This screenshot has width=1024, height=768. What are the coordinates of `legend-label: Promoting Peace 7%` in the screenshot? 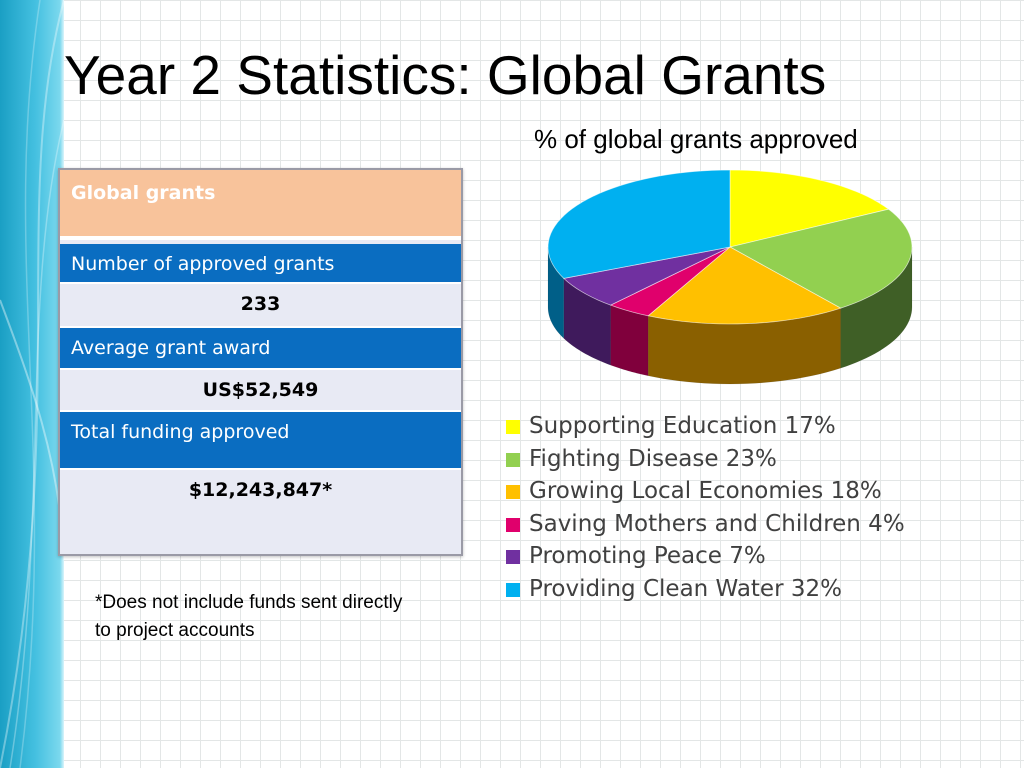 It's located at (647, 556).